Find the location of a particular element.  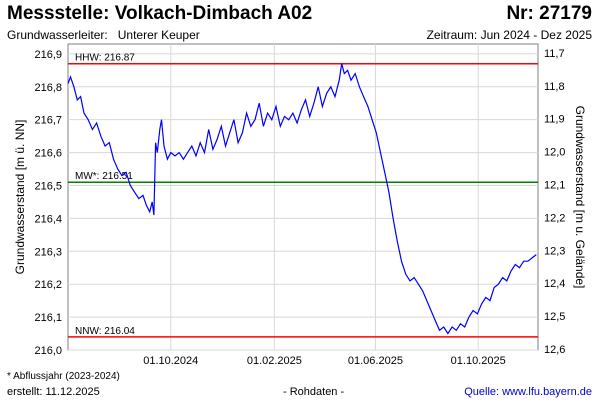

reference-line-label: HHW: 216.87 is located at coordinates (105, 58).